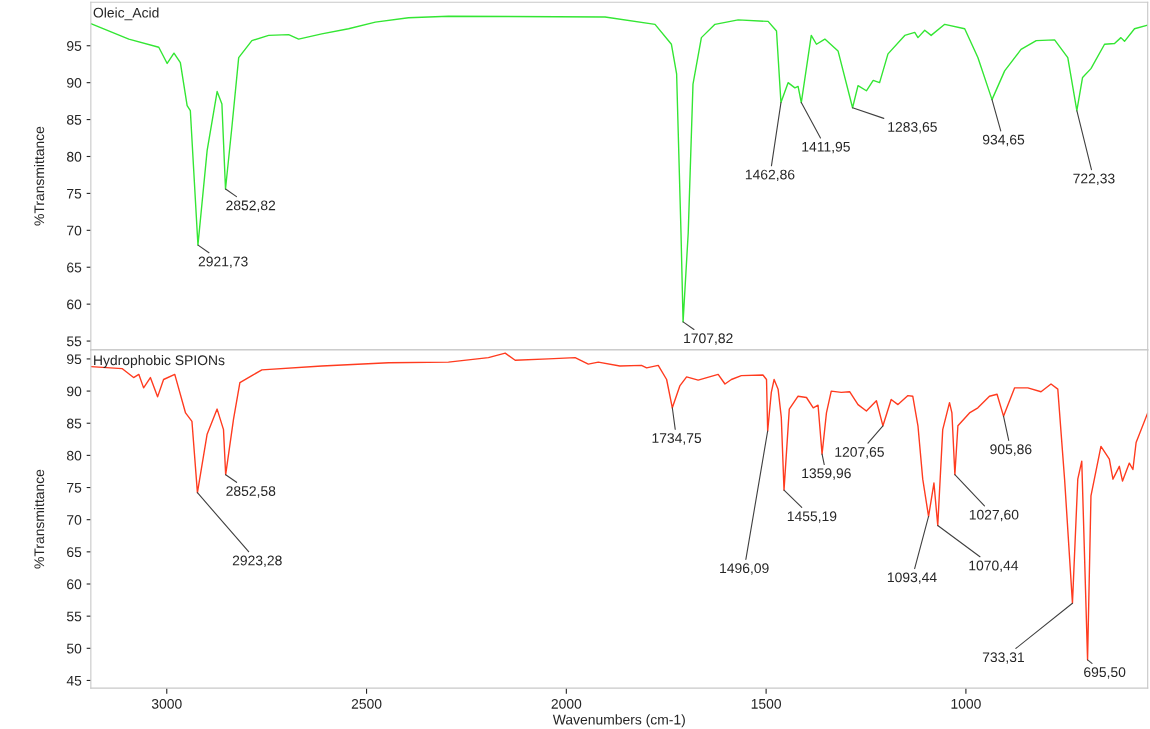 The image size is (1150, 729). What do you see at coordinates (912, 128) in the screenshot?
I see `annotation: 1283,65` at bounding box center [912, 128].